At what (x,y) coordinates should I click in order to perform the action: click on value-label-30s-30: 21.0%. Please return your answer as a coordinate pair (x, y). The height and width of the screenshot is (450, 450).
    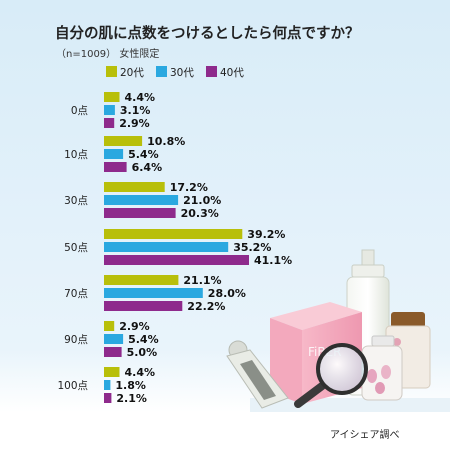
    Looking at the image, I should click on (202, 200).